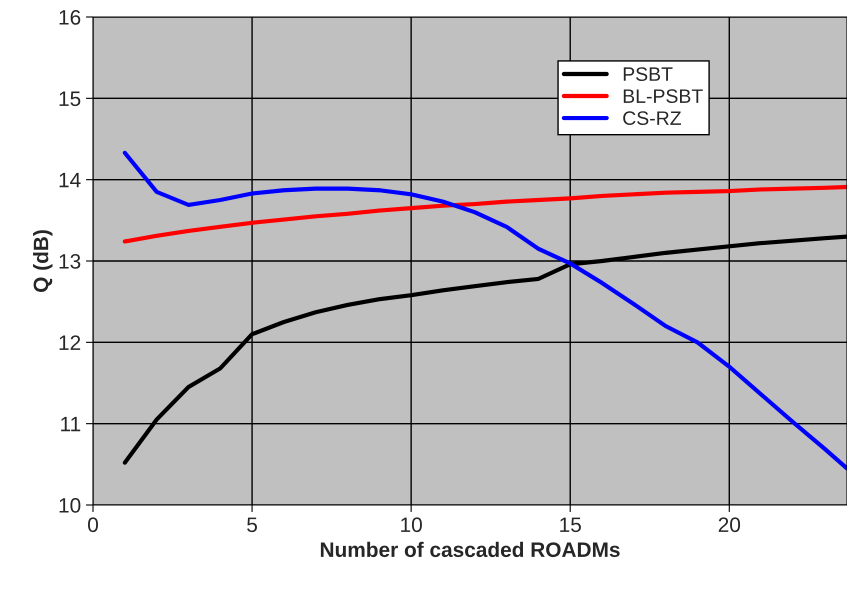 This screenshot has height=592, width=847. What do you see at coordinates (252, 525) in the screenshot?
I see `x-tick-label: 5` at bounding box center [252, 525].